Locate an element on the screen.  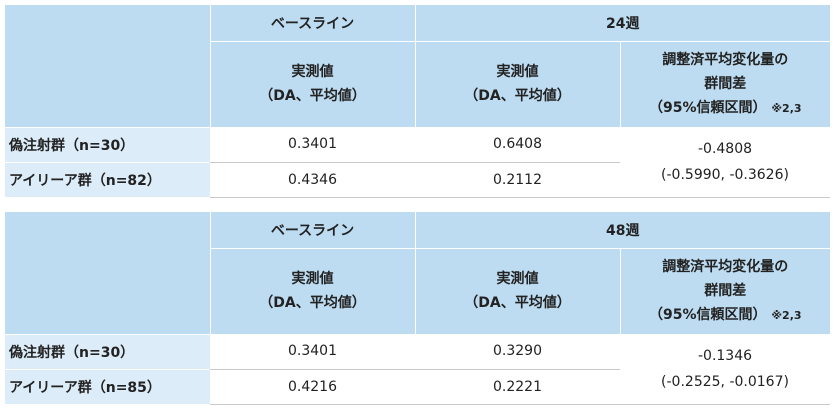
row-group-label: アイリーア群（n=85） is located at coordinates (107, 386).